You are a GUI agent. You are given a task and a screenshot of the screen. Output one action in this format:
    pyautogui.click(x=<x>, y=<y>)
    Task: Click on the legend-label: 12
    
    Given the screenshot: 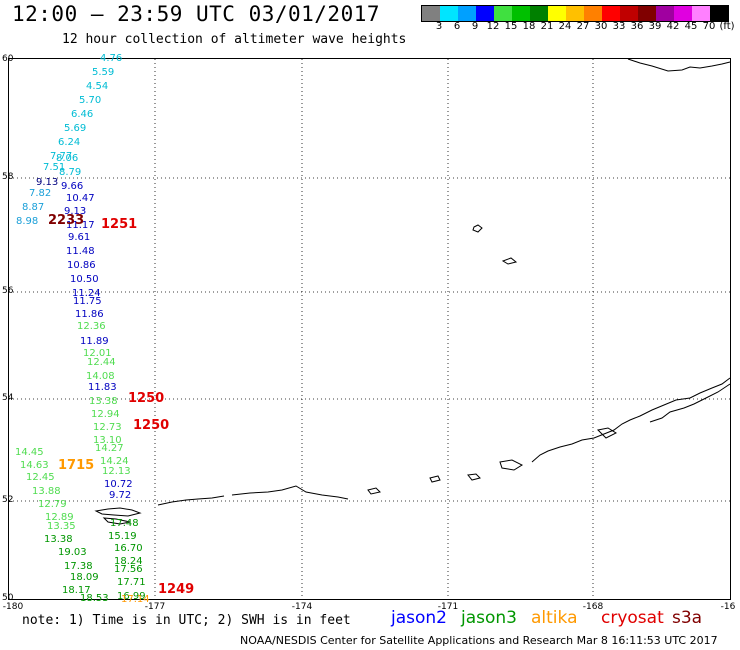 What is the action you would take?
    pyautogui.click(x=493, y=26)
    